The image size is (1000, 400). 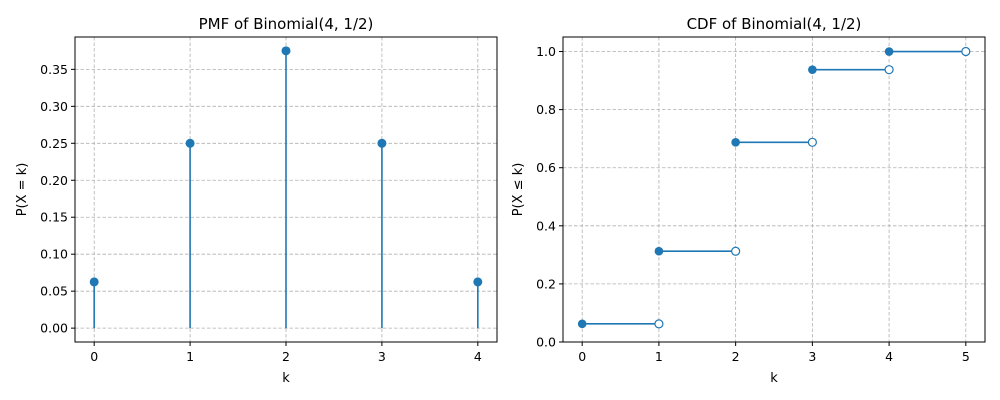 What do you see at coordinates (22, 190) in the screenshot?
I see `pmf-ylabel: P(X = k)` at bounding box center [22, 190].